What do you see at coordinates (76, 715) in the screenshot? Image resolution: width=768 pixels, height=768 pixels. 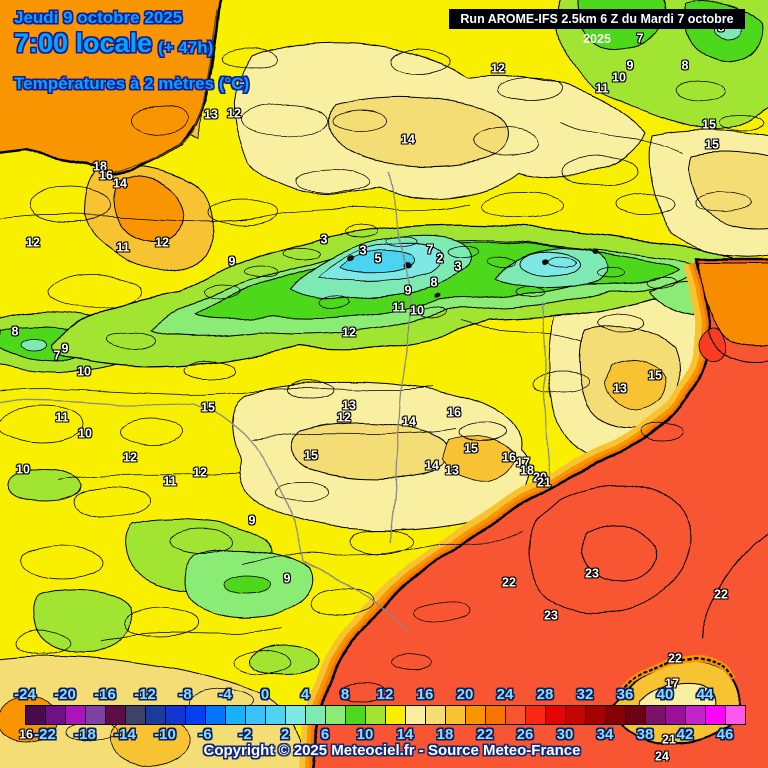 I see `colorbar-cell--20` at bounding box center [76, 715].